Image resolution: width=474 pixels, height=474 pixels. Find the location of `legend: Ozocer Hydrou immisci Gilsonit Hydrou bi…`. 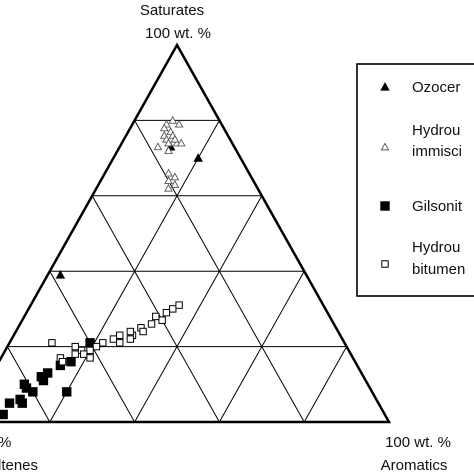

legend: Ozocer Hydrou immisci Gilsonit Hydrou bi… is located at coordinates (415, 180).